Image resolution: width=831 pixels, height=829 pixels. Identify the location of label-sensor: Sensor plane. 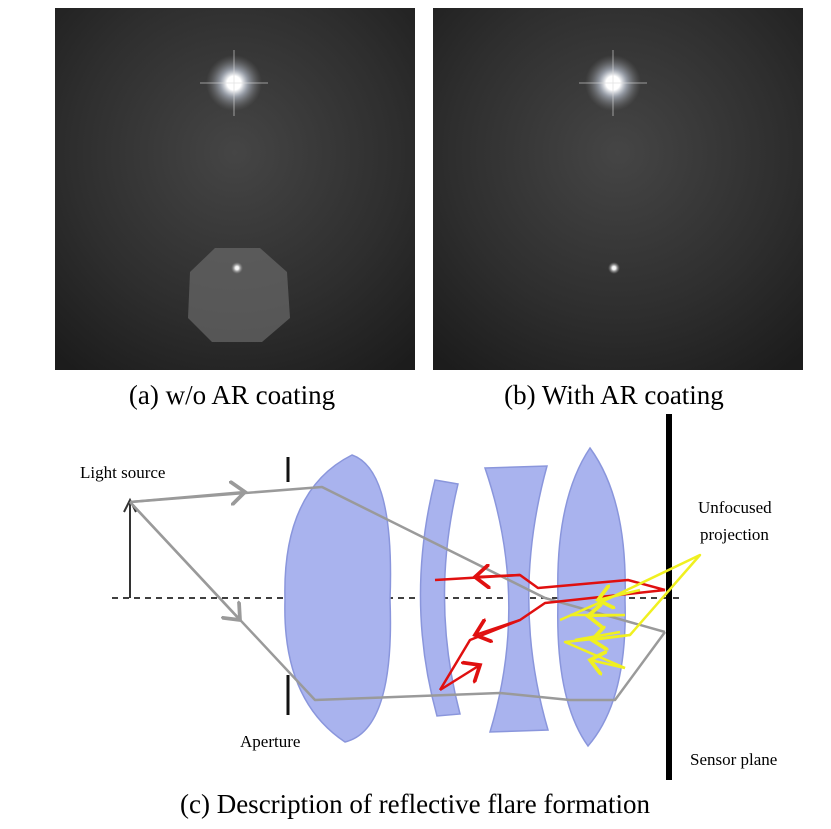
(733, 759).